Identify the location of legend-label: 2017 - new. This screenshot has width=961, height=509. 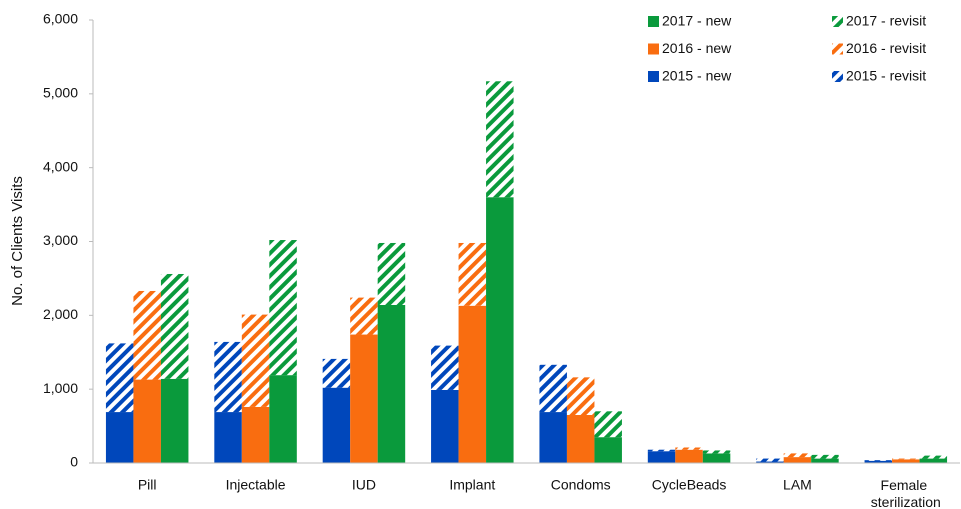
(697, 21).